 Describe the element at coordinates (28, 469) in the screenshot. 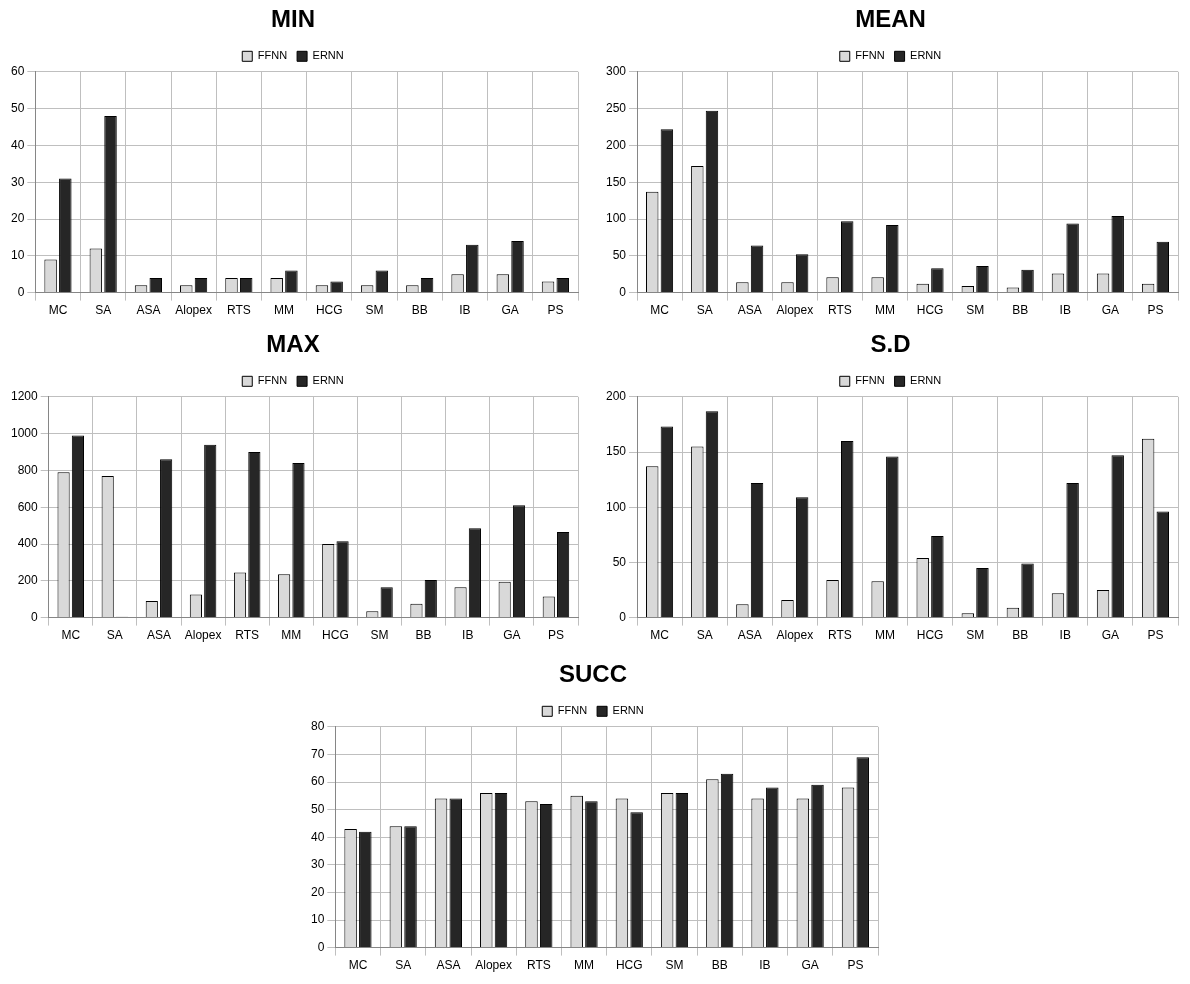

I see `y-tick-label: 800` at that location.